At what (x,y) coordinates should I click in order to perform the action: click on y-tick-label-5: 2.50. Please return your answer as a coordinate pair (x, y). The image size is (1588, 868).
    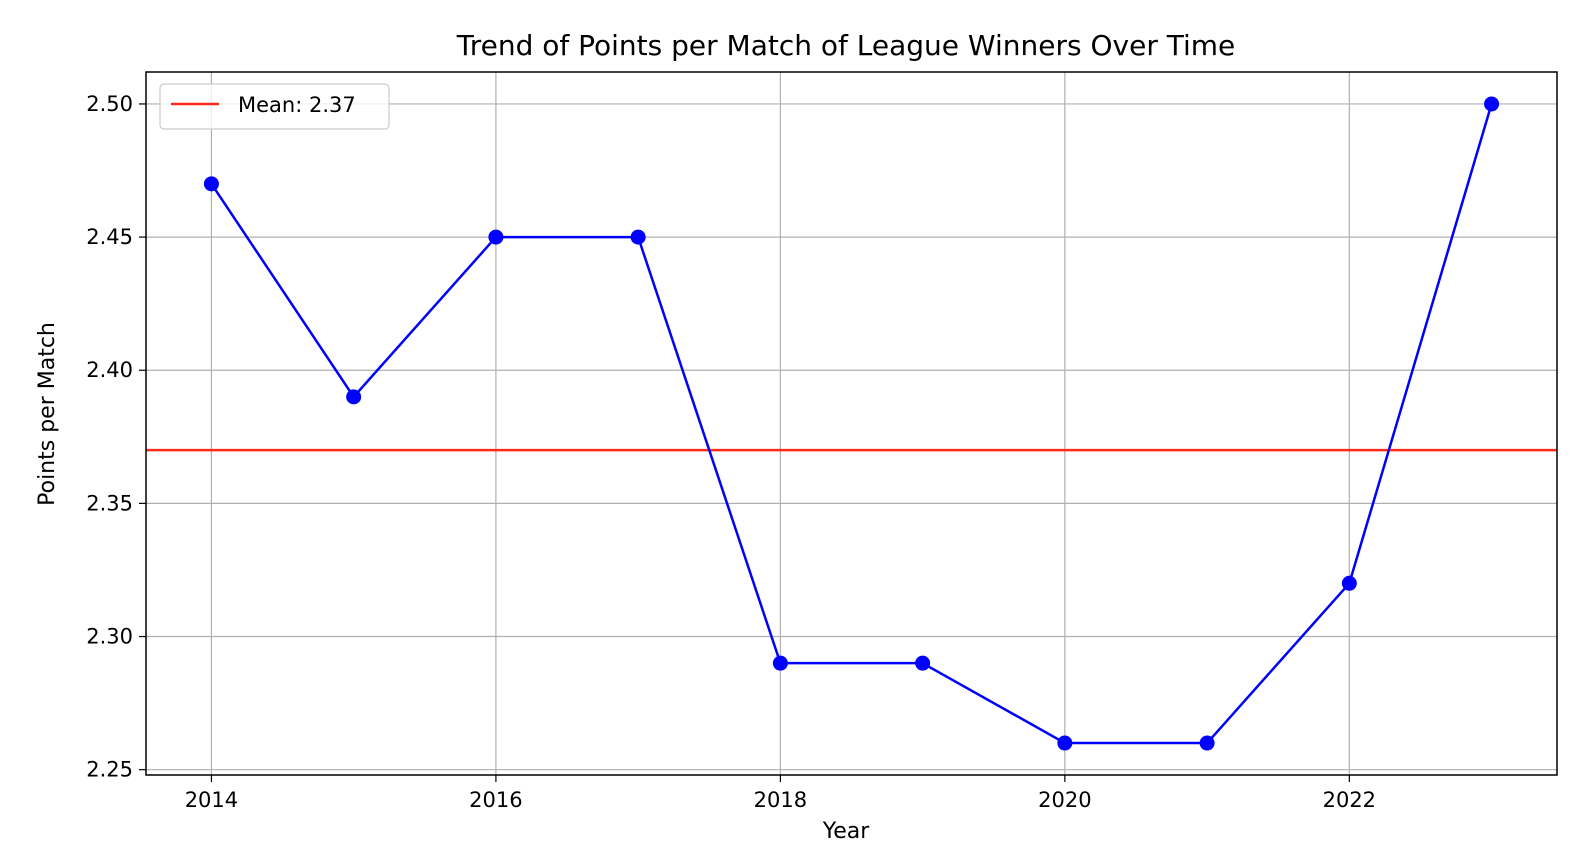
    Looking at the image, I should click on (109, 104).